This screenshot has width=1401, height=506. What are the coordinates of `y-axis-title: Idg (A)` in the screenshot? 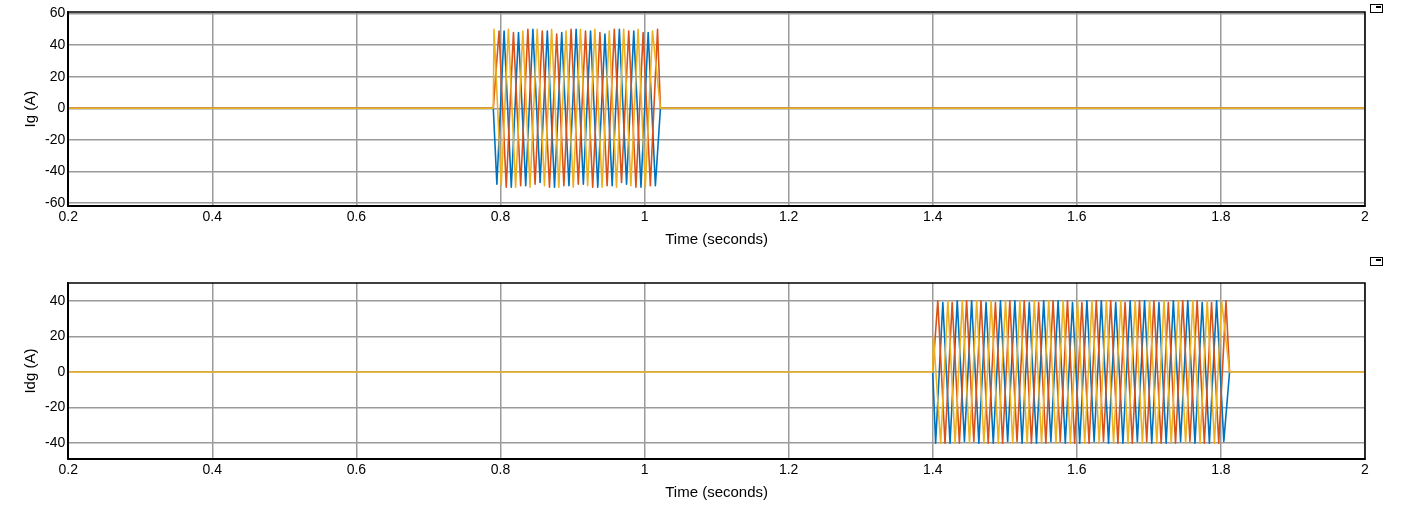 It's located at (30, 371).